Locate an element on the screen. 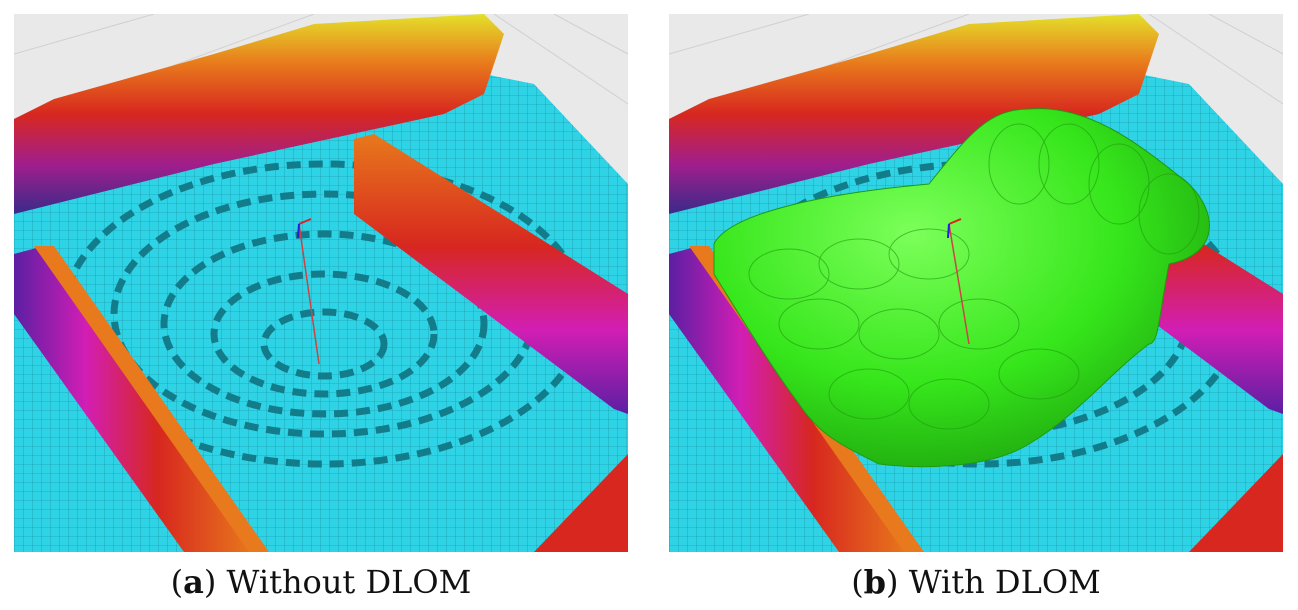 This screenshot has width=1298, height=610. caption-b-text: With DLOM is located at coordinates (1004, 582).